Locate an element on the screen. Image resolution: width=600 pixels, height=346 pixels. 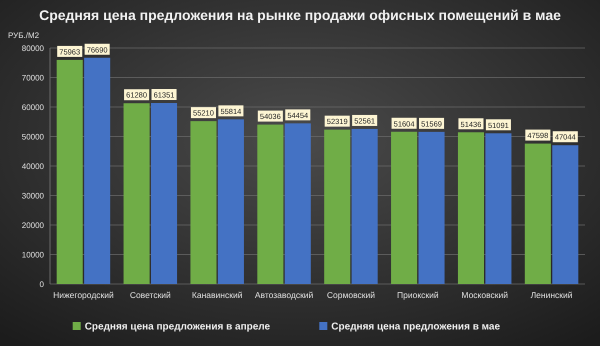
legend-label: Средняя цена предложения в апреле is located at coordinates (177, 327).